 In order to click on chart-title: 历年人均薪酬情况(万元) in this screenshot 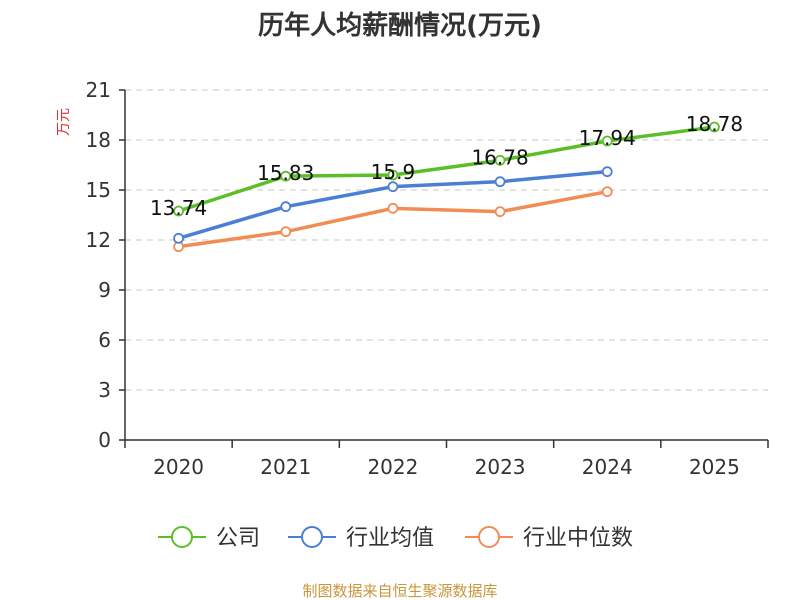, I will do `click(400, 25)`.